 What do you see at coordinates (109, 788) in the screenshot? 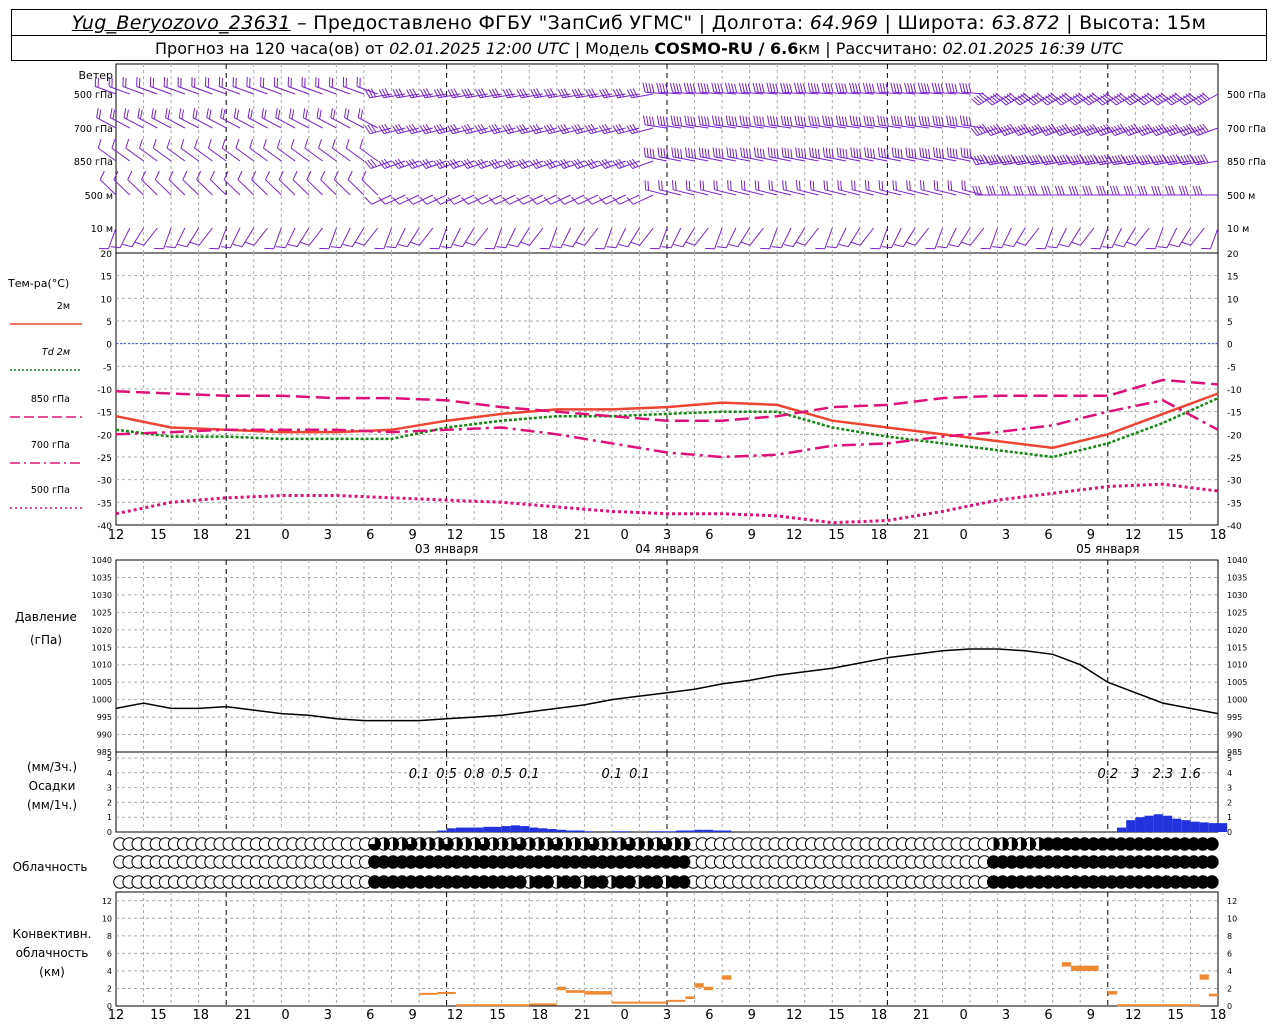
I see `precip-ytick-left: 3` at bounding box center [109, 788].